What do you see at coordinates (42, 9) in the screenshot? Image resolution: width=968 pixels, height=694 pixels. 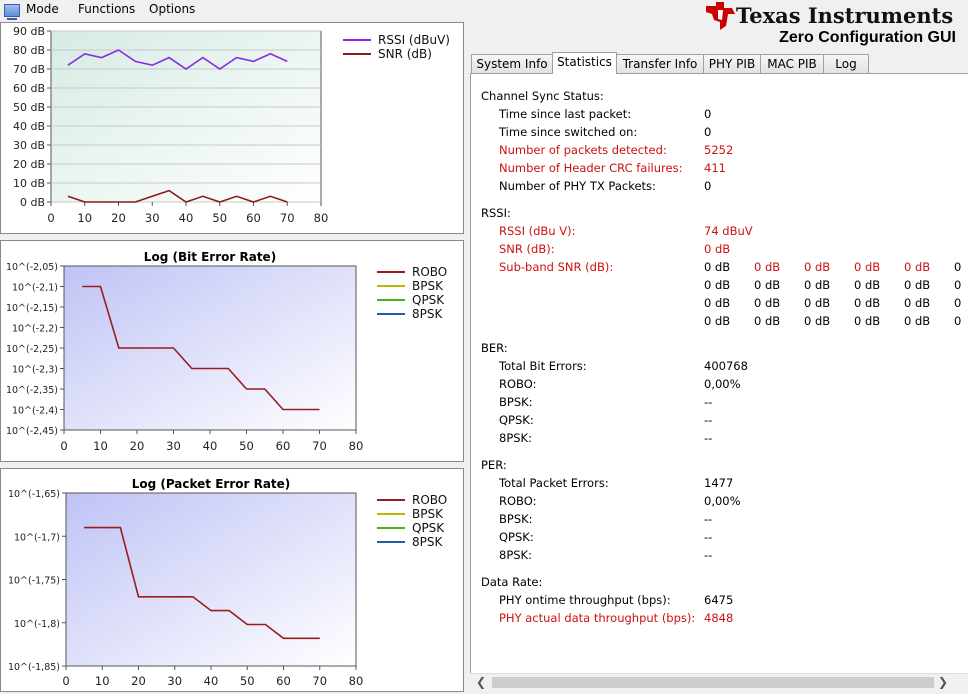 I see `menu-mode: Mode` at bounding box center [42, 9].